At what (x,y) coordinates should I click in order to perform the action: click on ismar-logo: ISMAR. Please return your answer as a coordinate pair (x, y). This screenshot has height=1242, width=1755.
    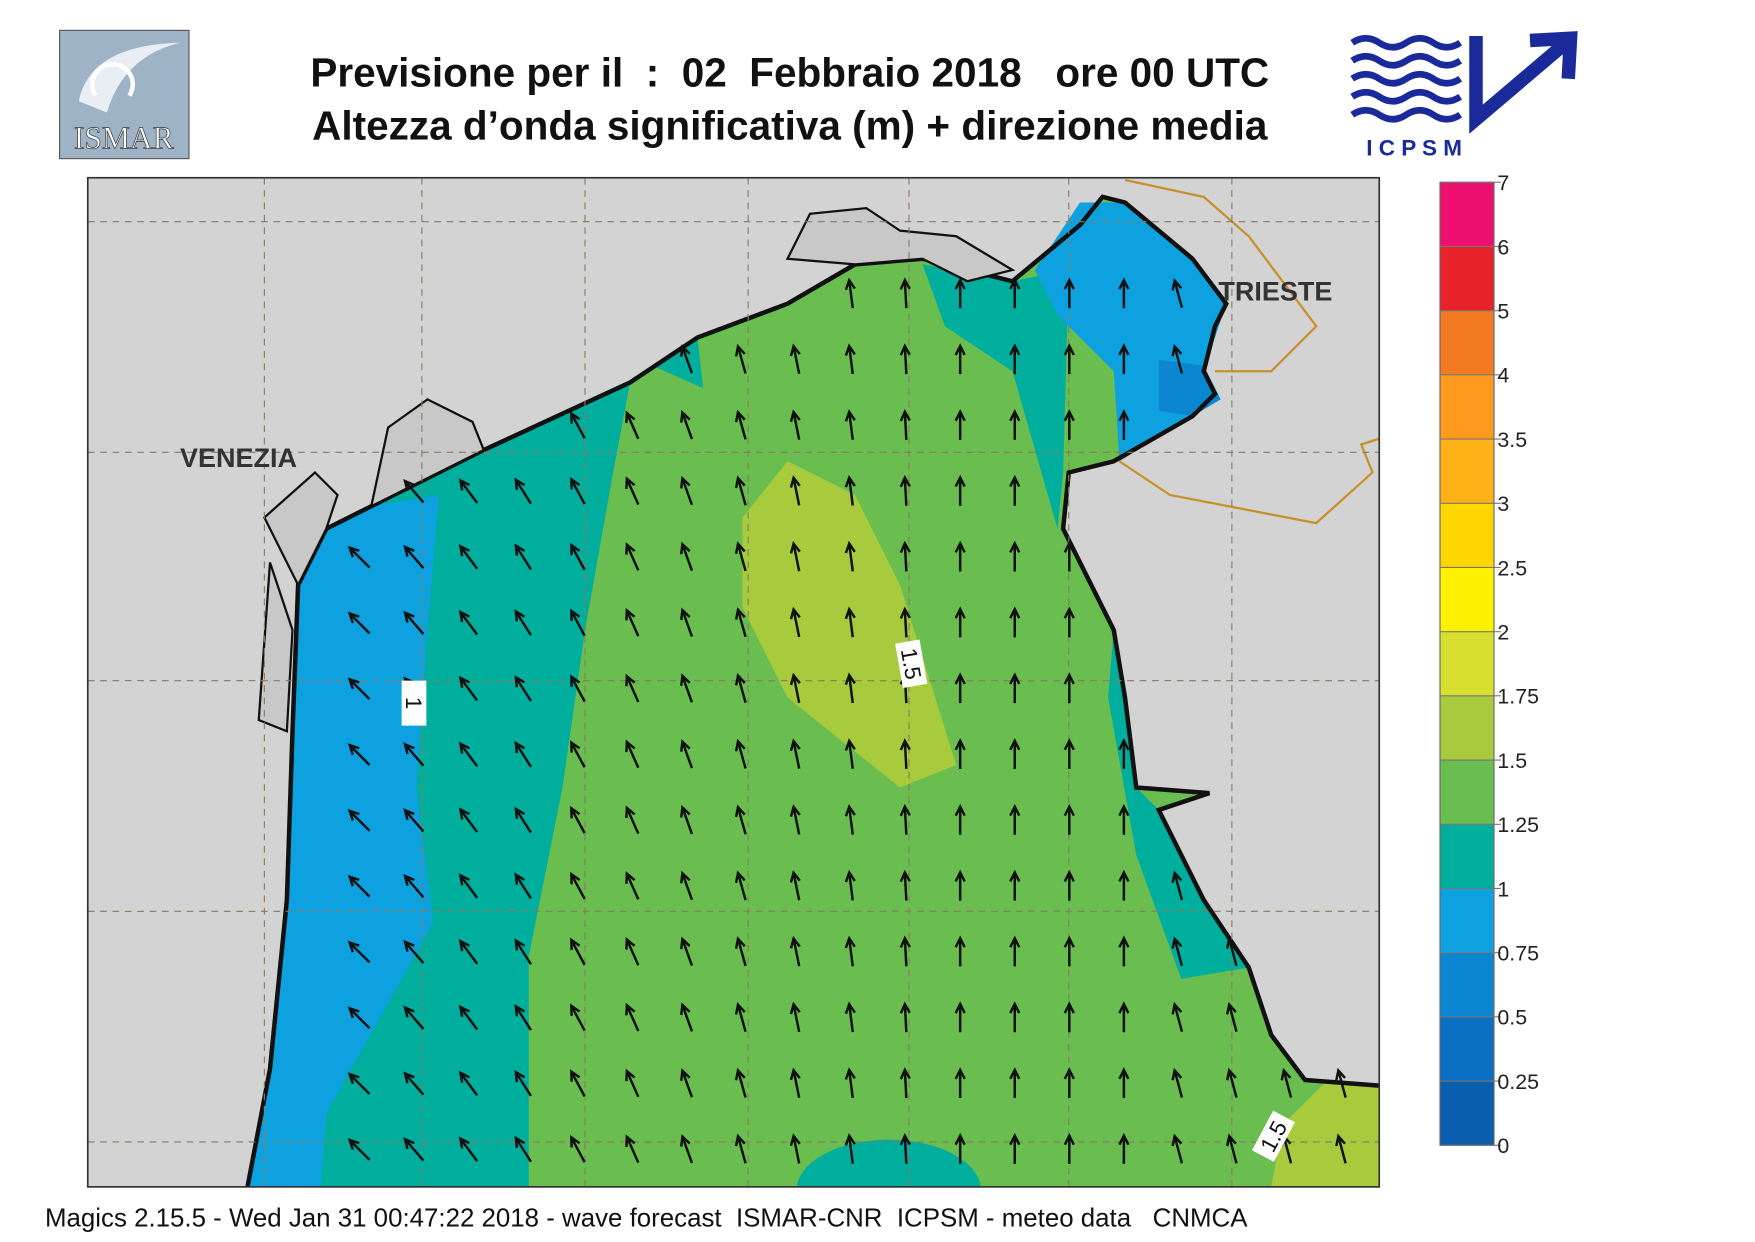
    Looking at the image, I should click on (124, 94).